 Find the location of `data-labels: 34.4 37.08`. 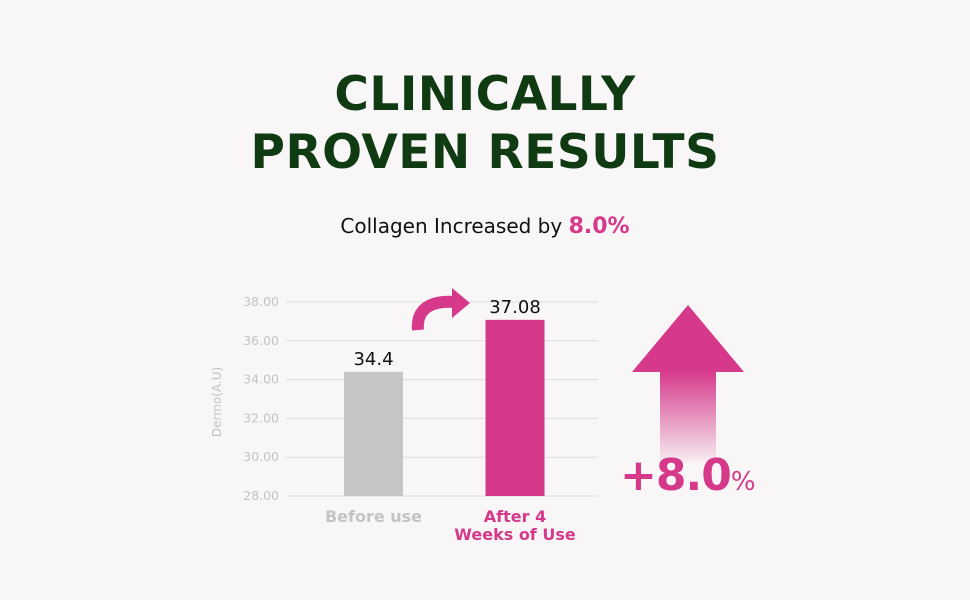

data-labels: 34.4 37.08 is located at coordinates (446, 333).